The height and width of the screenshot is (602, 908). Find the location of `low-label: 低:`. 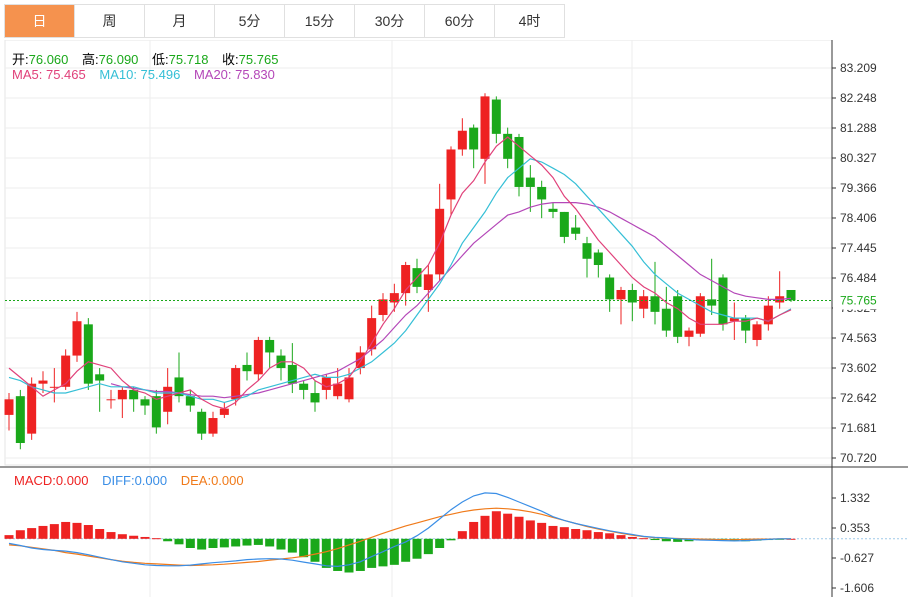

low-label: 低: is located at coordinates (160, 59).